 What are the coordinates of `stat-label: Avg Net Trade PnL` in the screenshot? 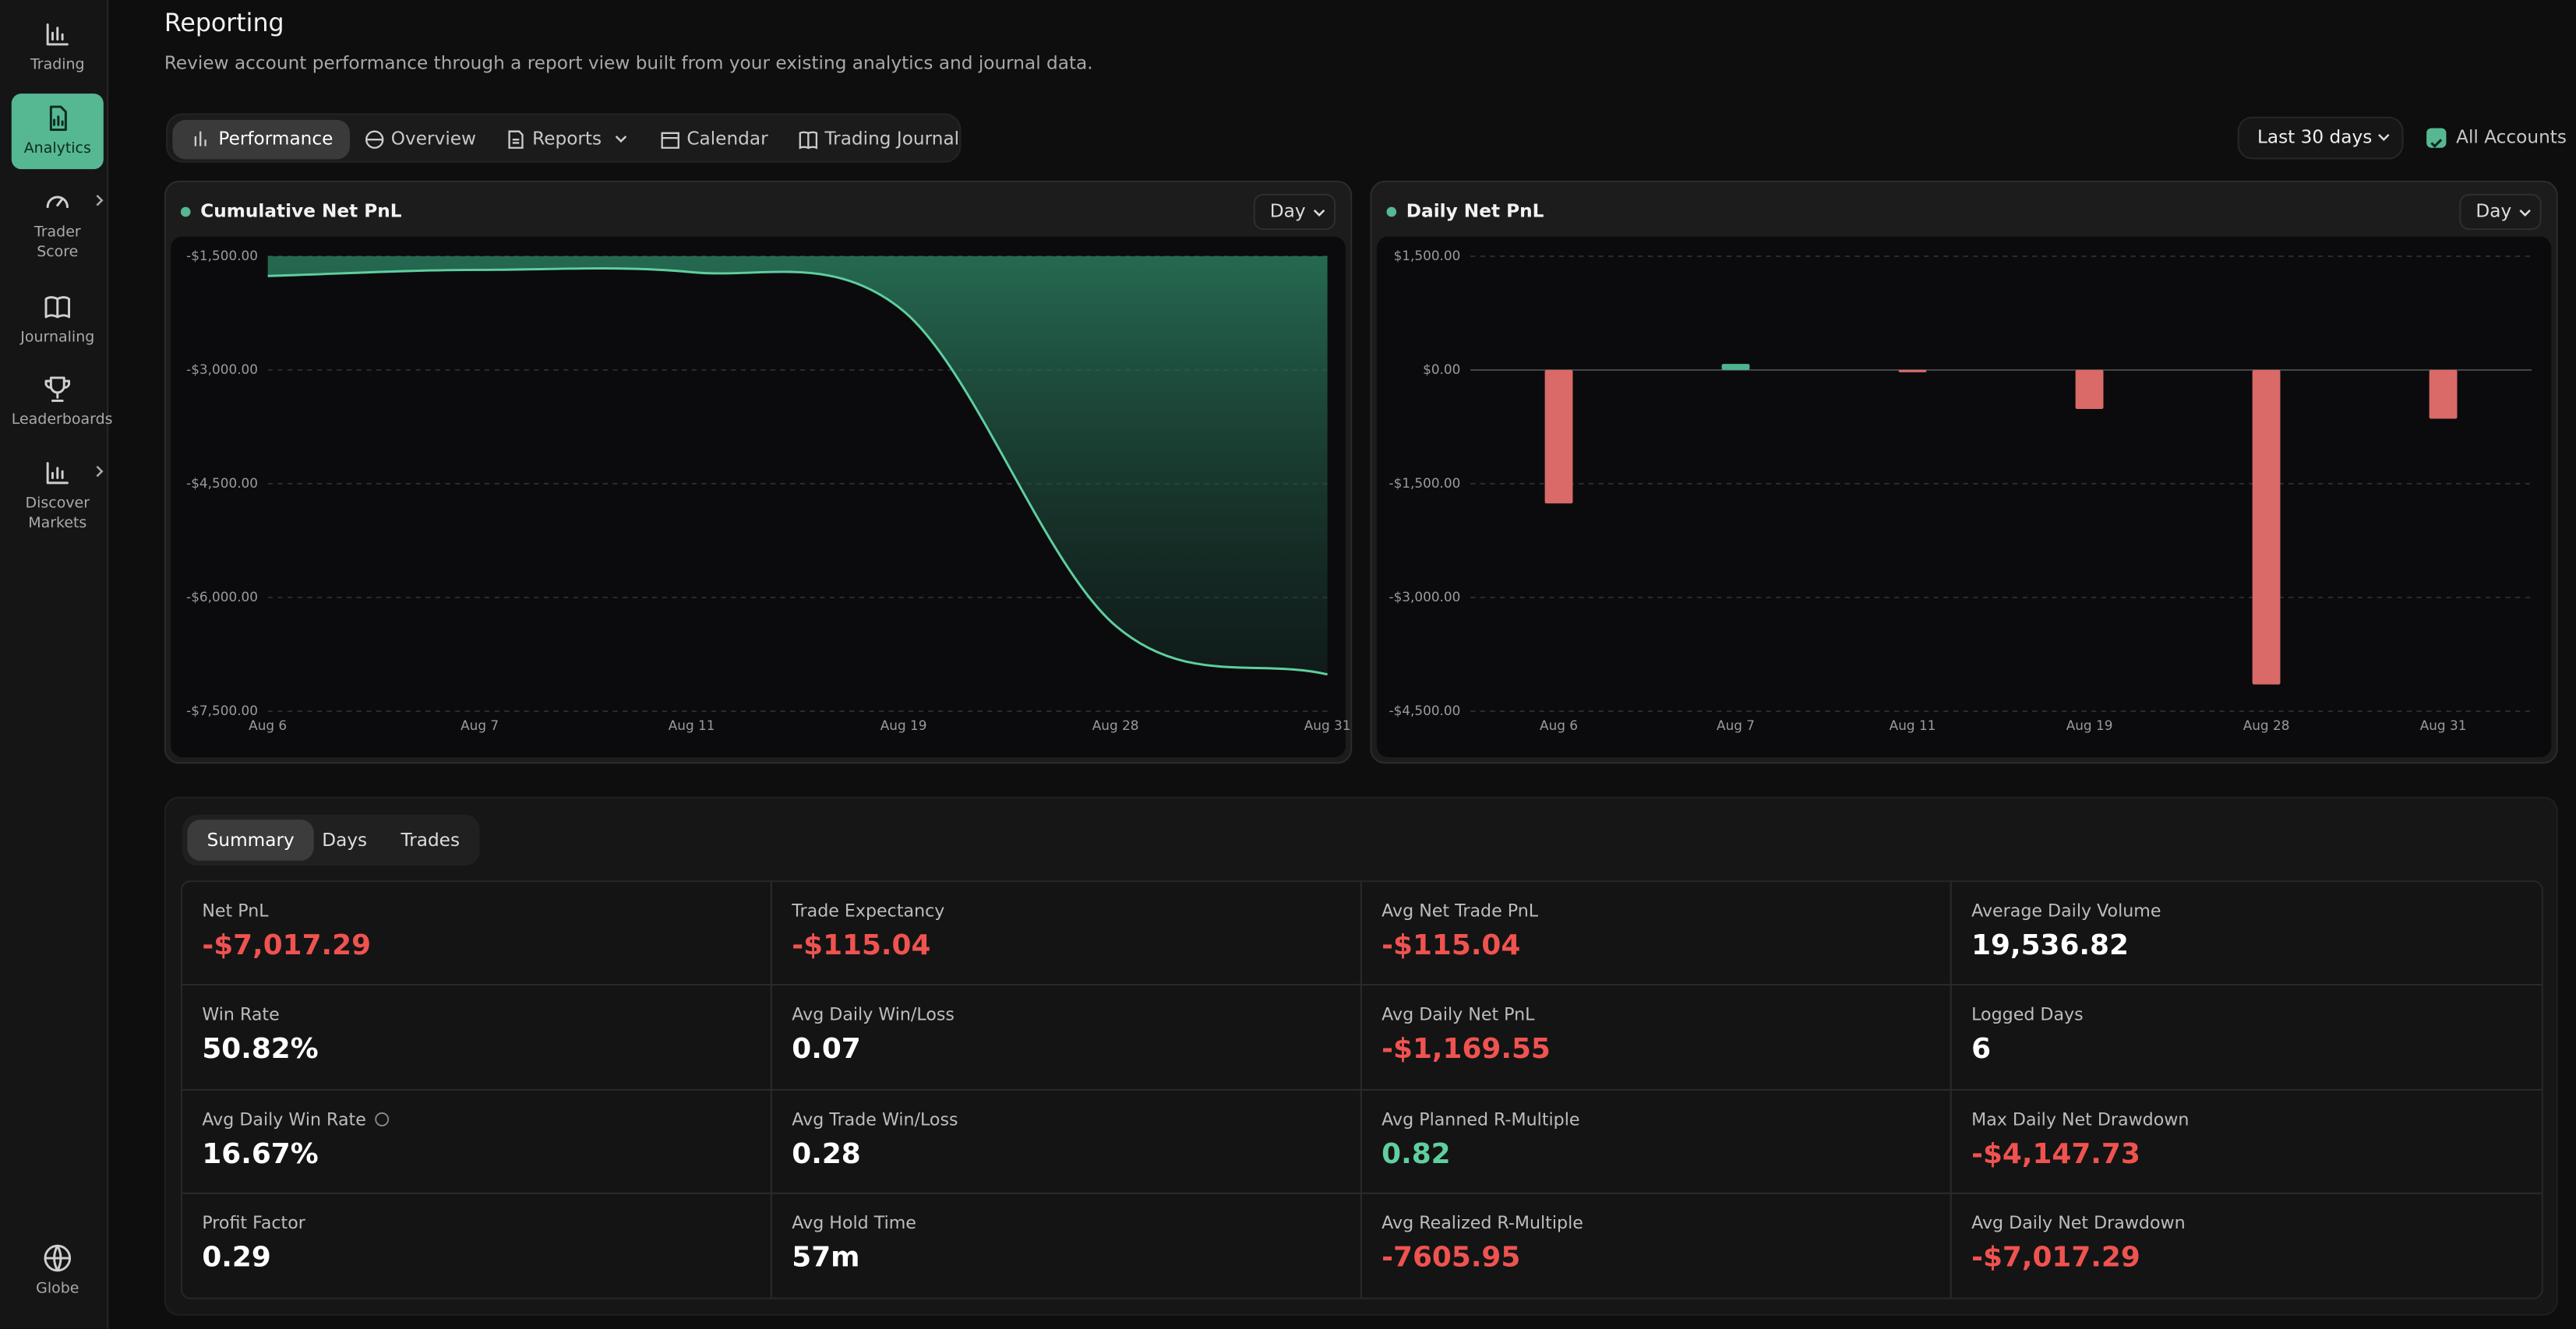 It's located at (1460, 911).